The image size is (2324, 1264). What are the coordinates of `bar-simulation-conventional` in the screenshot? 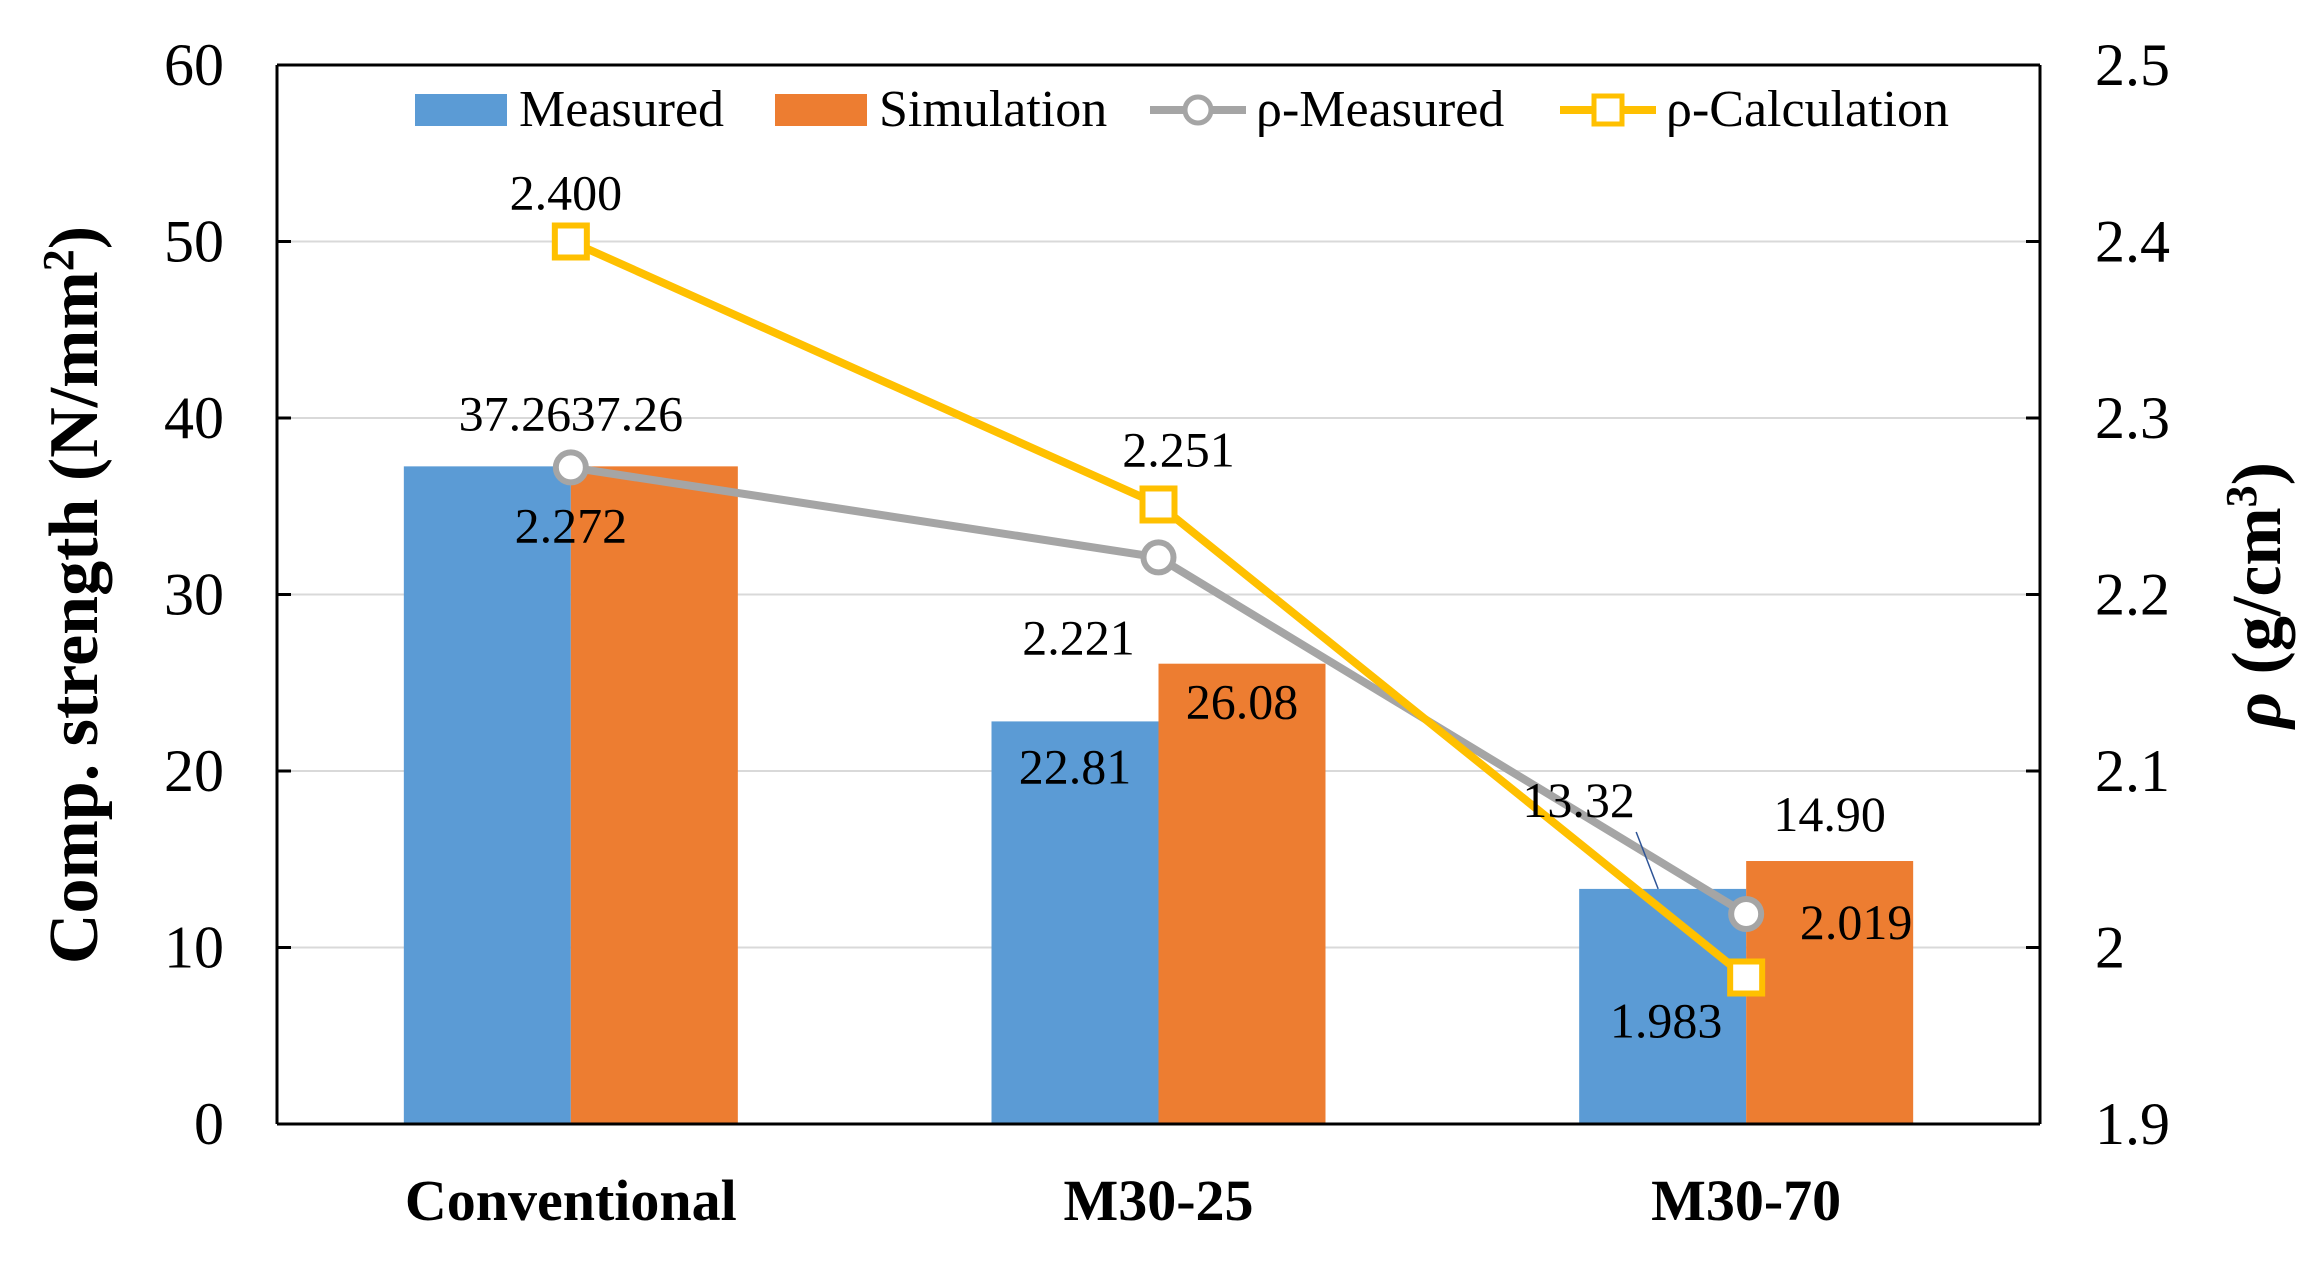 It's located at (654, 795).